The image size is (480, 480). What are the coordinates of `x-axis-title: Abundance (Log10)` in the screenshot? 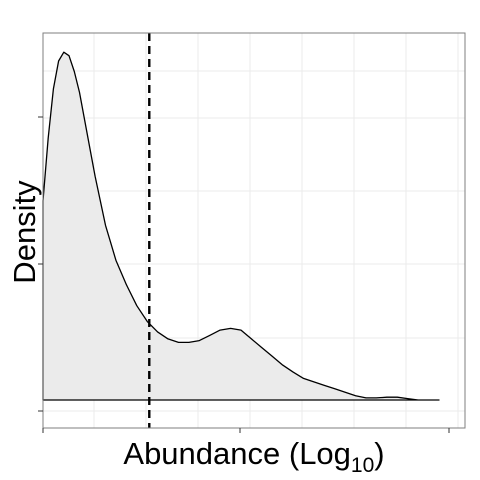 It's located at (253, 456).